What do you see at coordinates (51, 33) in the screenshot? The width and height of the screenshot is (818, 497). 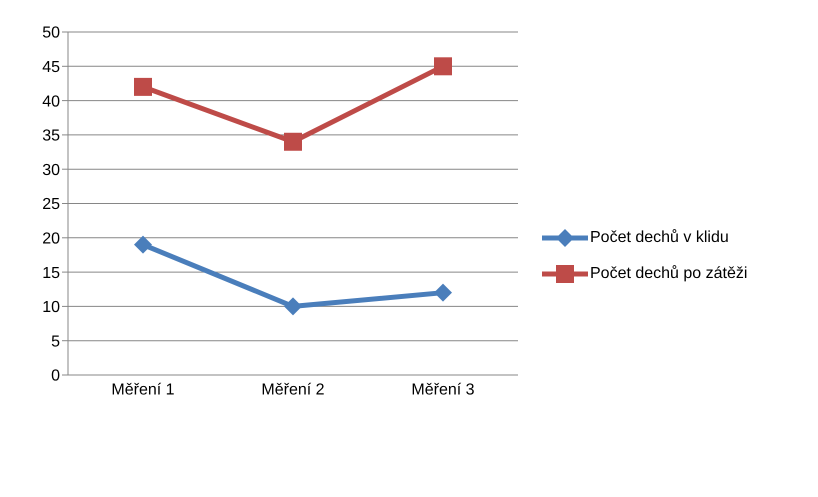 I see `y-tick-label: 50` at bounding box center [51, 33].